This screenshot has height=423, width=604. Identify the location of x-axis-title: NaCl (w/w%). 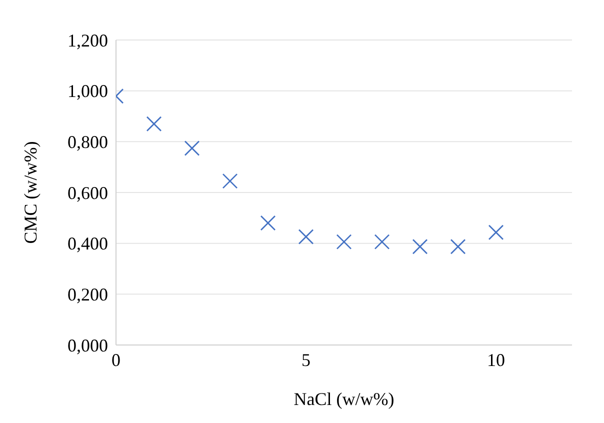
(344, 399).